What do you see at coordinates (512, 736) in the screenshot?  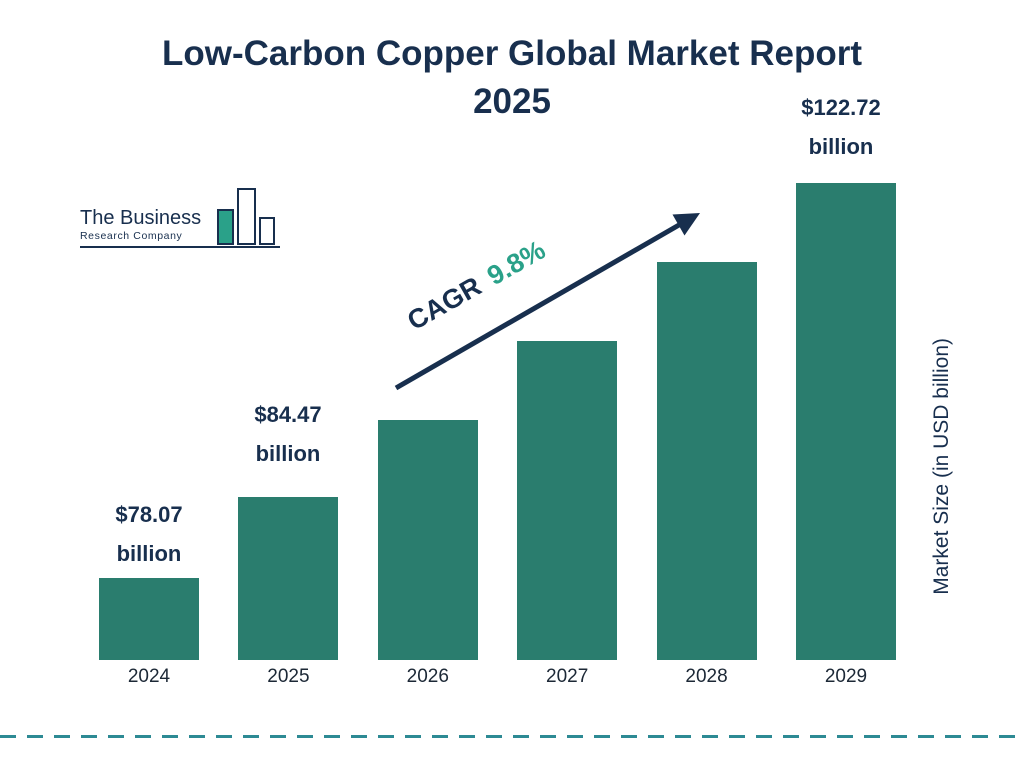 I see `bottom-dashed-divider` at bounding box center [512, 736].